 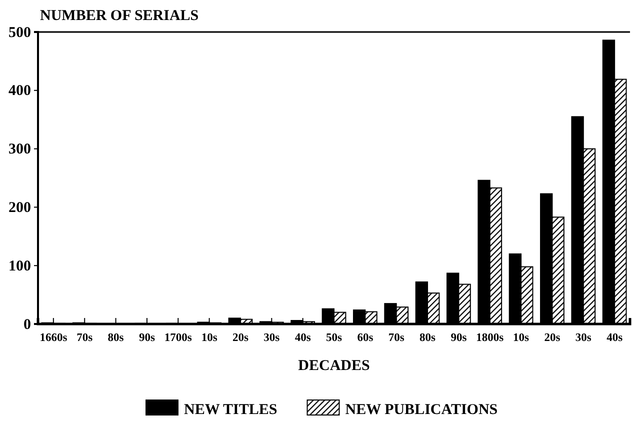 I want to click on y-tick-label: 300, so click(x=19, y=150).